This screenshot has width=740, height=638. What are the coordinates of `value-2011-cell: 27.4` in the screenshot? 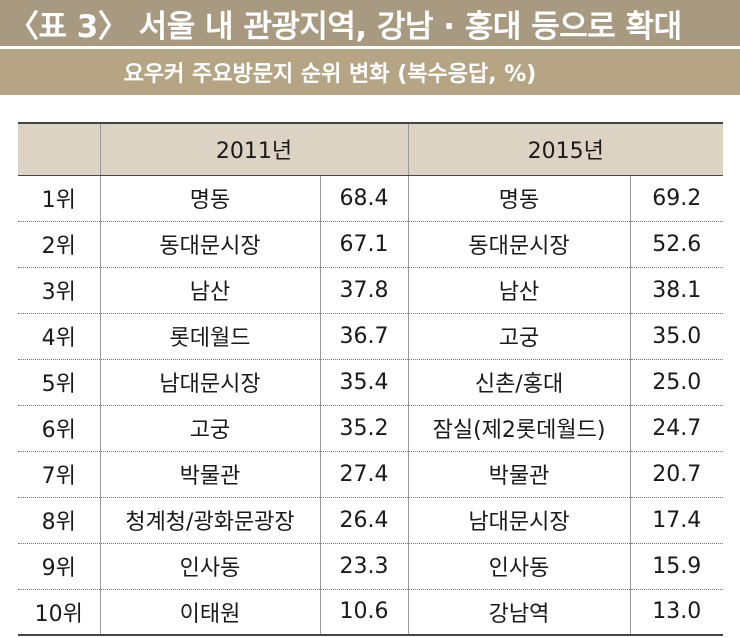 It's located at (364, 474).